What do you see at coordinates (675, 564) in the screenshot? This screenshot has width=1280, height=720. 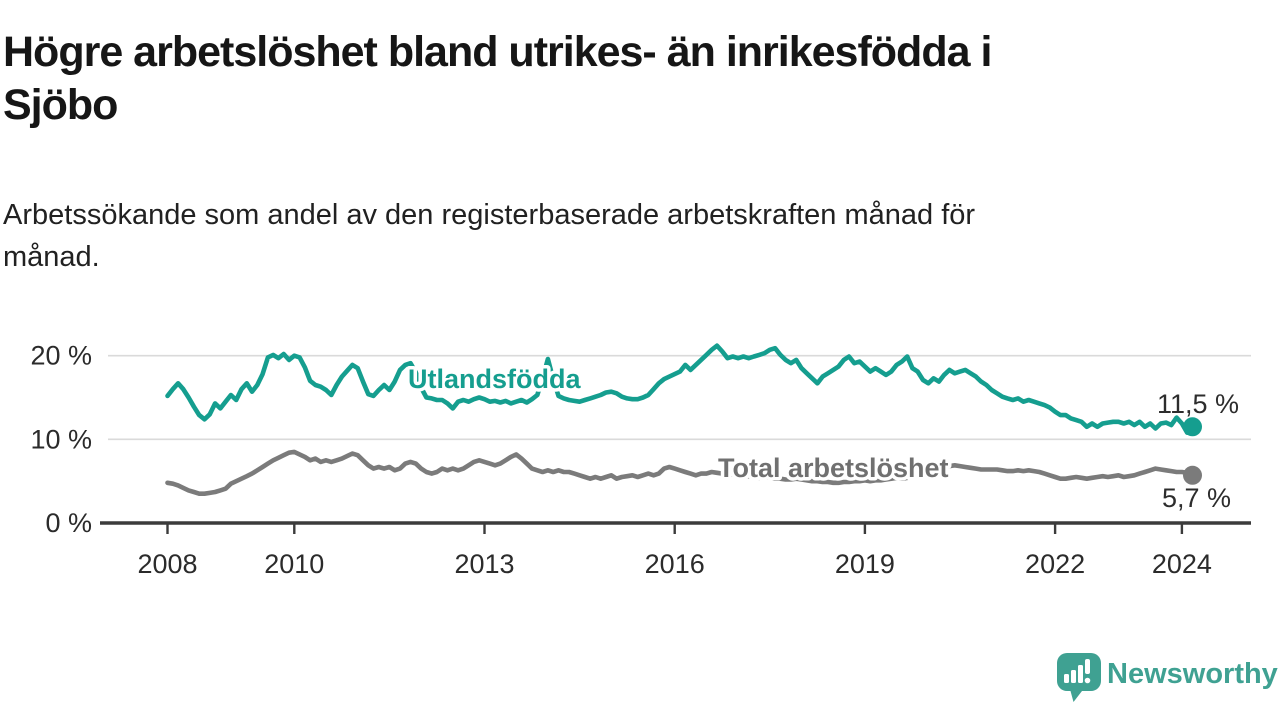 I see `x-axis-tick-label: 2016` at bounding box center [675, 564].